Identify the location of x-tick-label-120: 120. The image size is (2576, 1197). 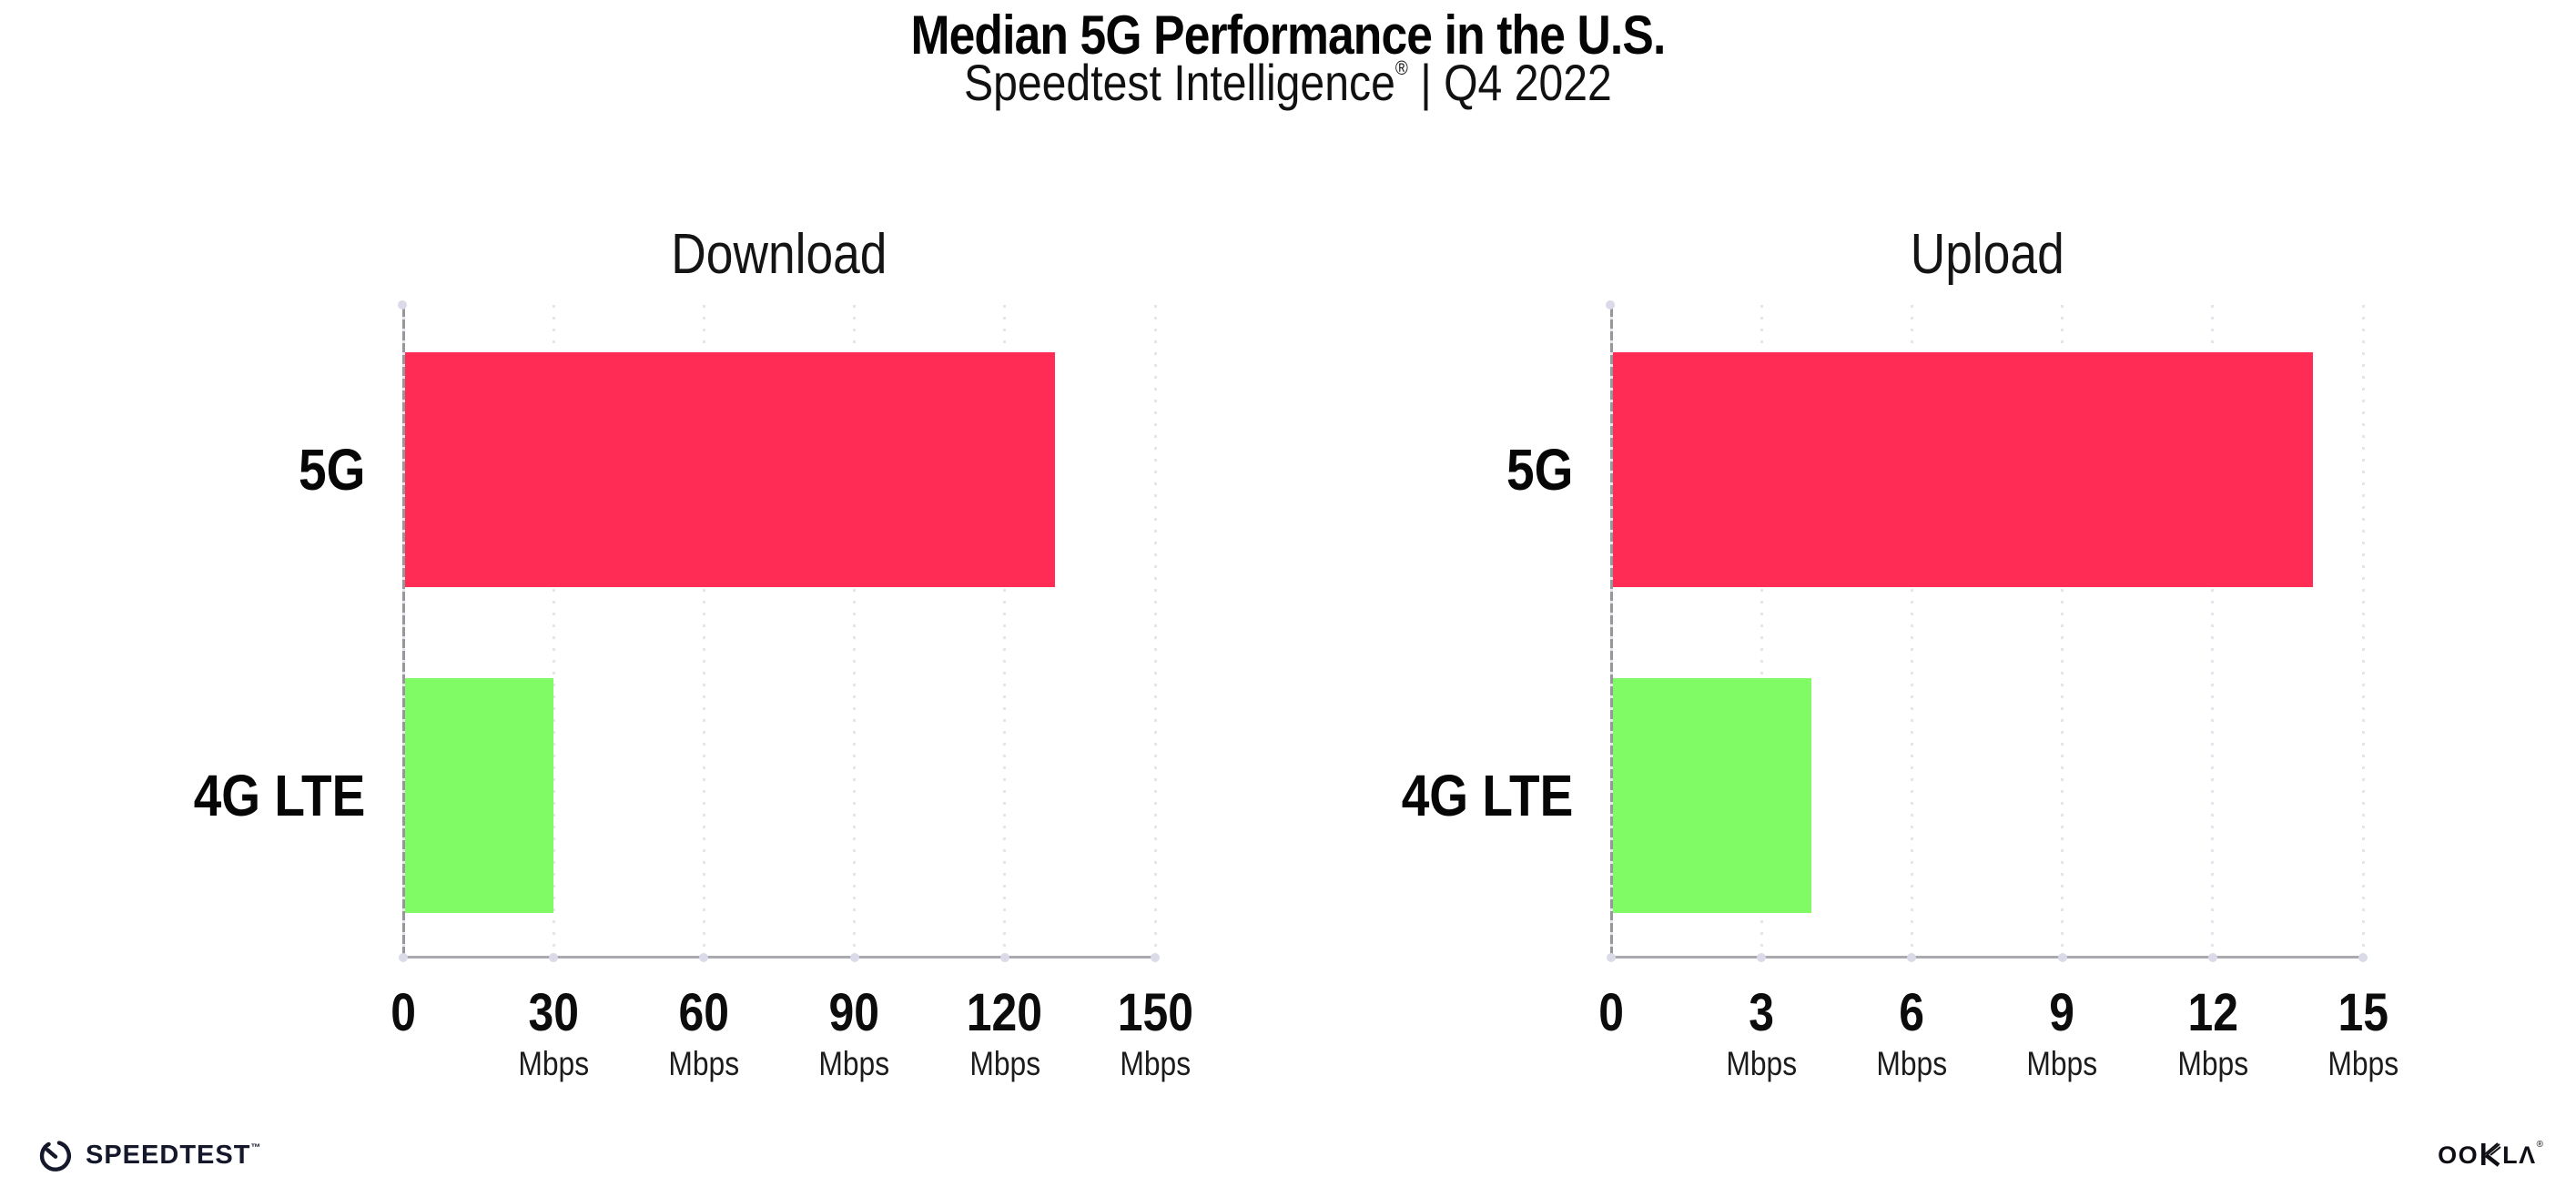
(1005, 1013).